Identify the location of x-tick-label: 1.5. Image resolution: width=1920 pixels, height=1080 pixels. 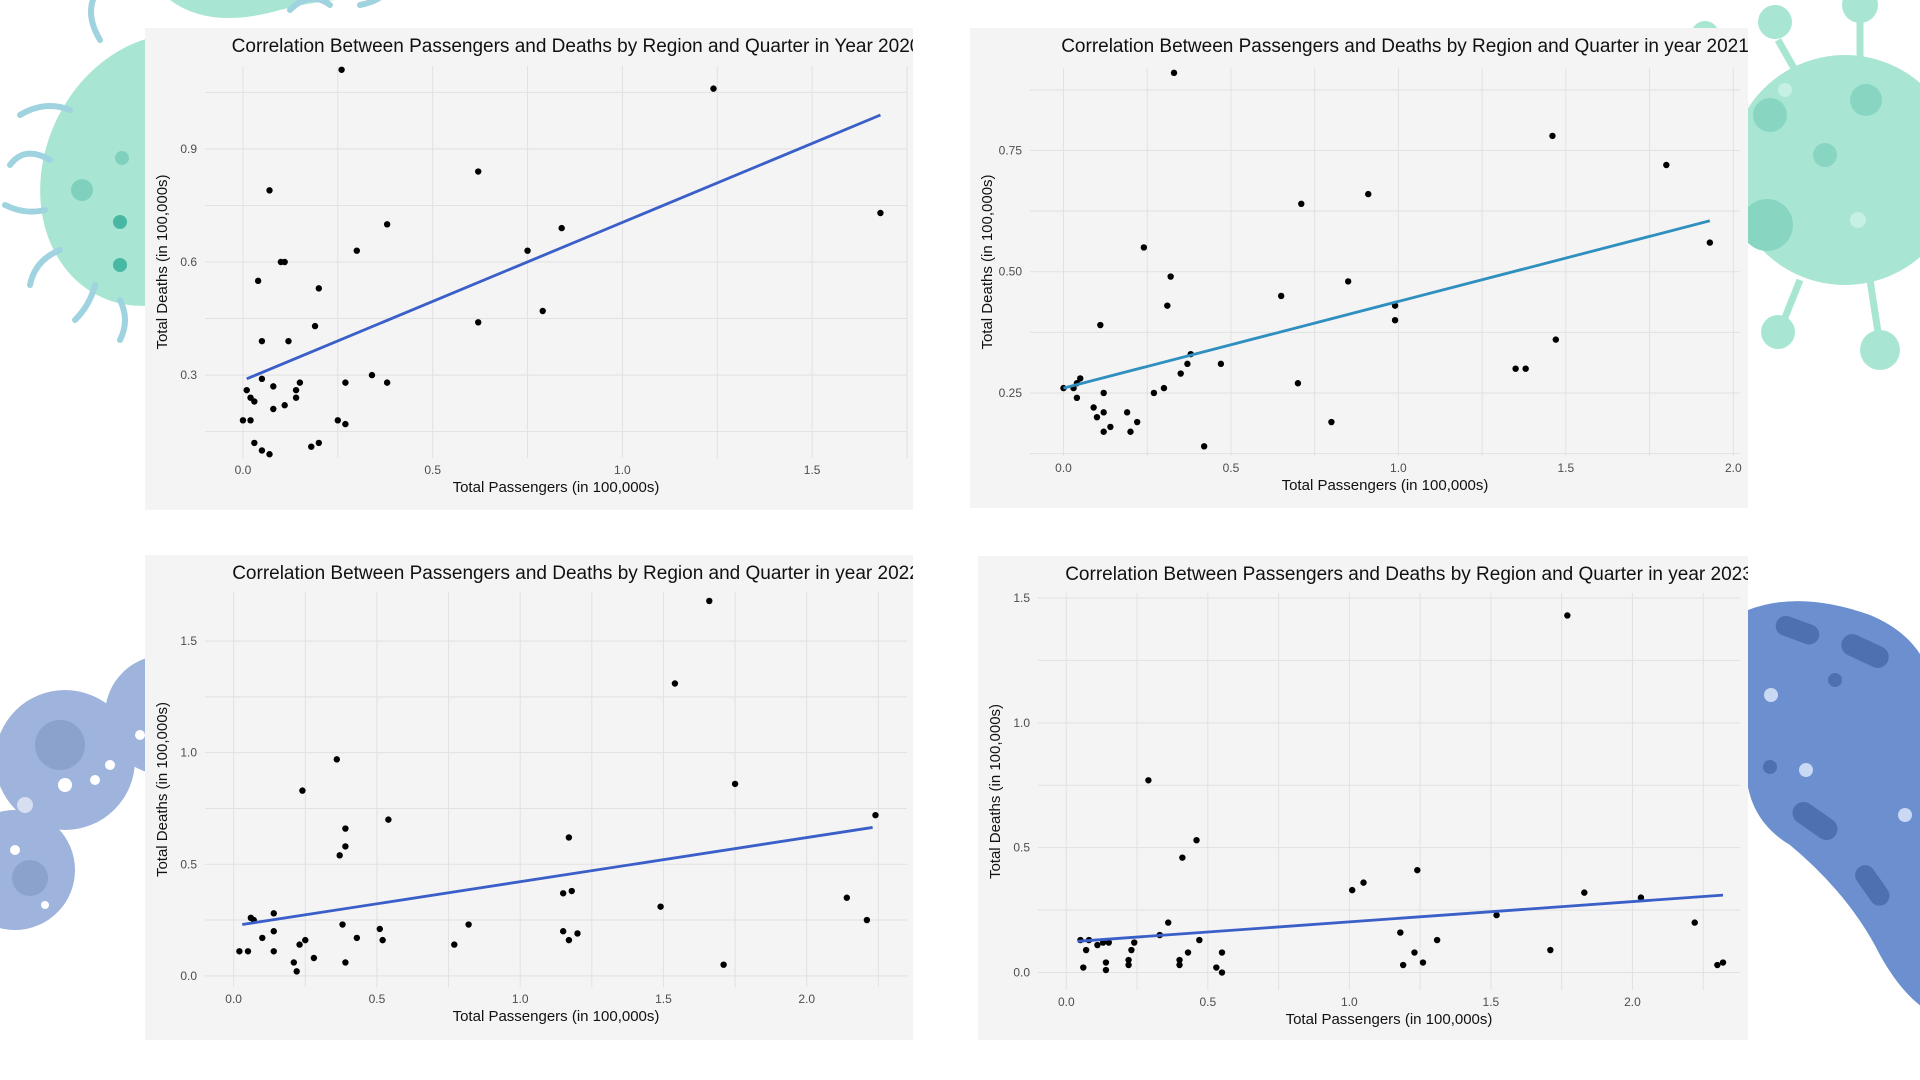
(663, 999).